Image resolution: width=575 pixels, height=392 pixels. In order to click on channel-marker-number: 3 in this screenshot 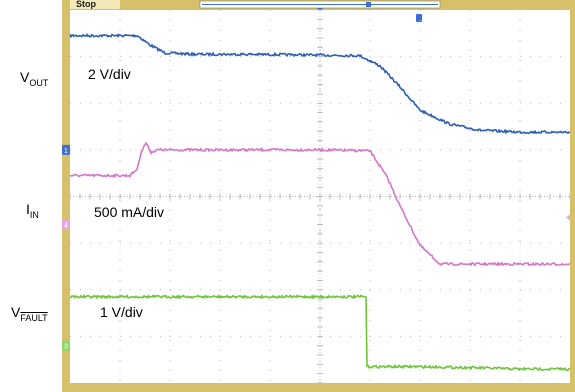, I will do `click(66, 347)`.